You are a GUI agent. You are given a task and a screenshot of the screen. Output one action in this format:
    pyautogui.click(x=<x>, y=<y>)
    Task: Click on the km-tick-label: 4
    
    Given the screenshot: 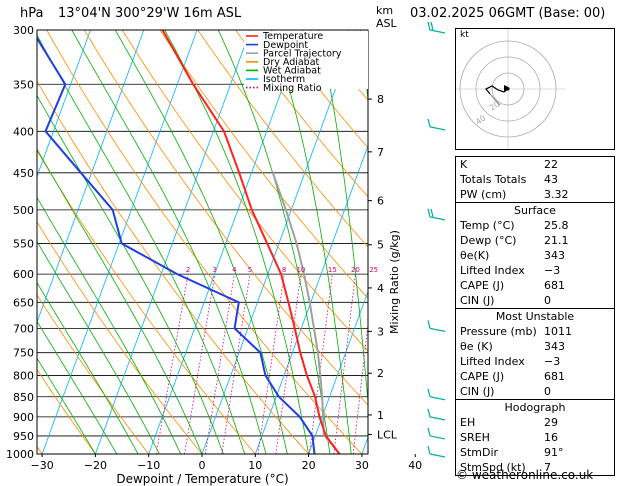 What is the action you would take?
    pyautogui.click(x=380, y=288)
    